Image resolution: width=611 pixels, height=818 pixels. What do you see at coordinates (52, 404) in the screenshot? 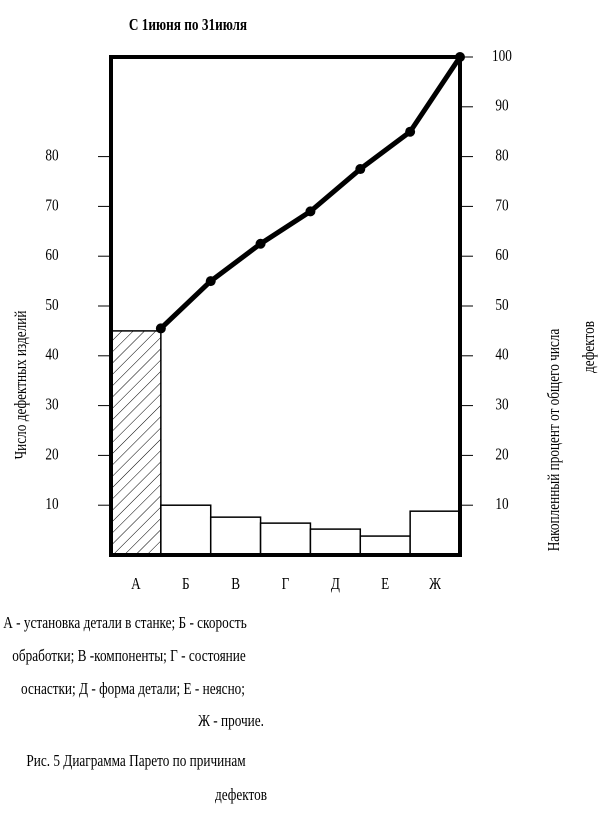
I see `y-tick-label: 30` at bounding box center [52, 404].